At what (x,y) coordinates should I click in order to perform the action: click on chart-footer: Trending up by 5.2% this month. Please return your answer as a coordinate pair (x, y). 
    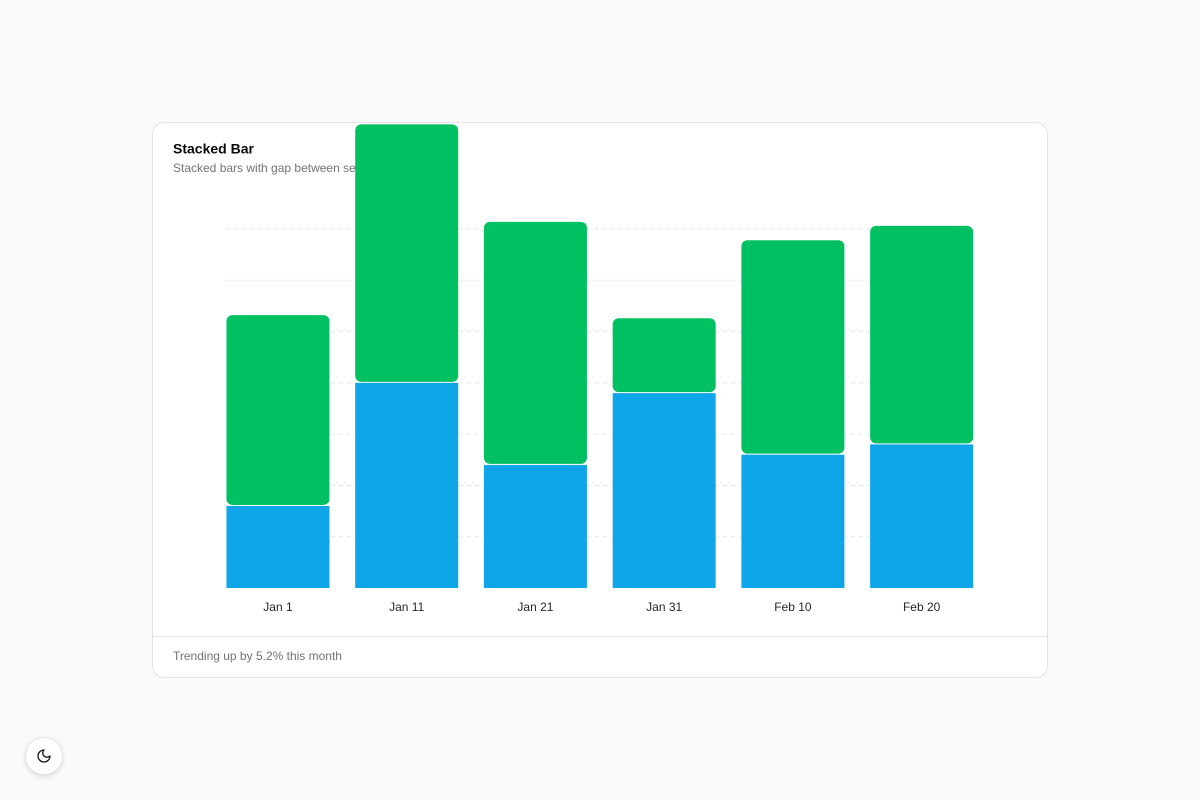
    Looking at the image, I should click on (257, 656).